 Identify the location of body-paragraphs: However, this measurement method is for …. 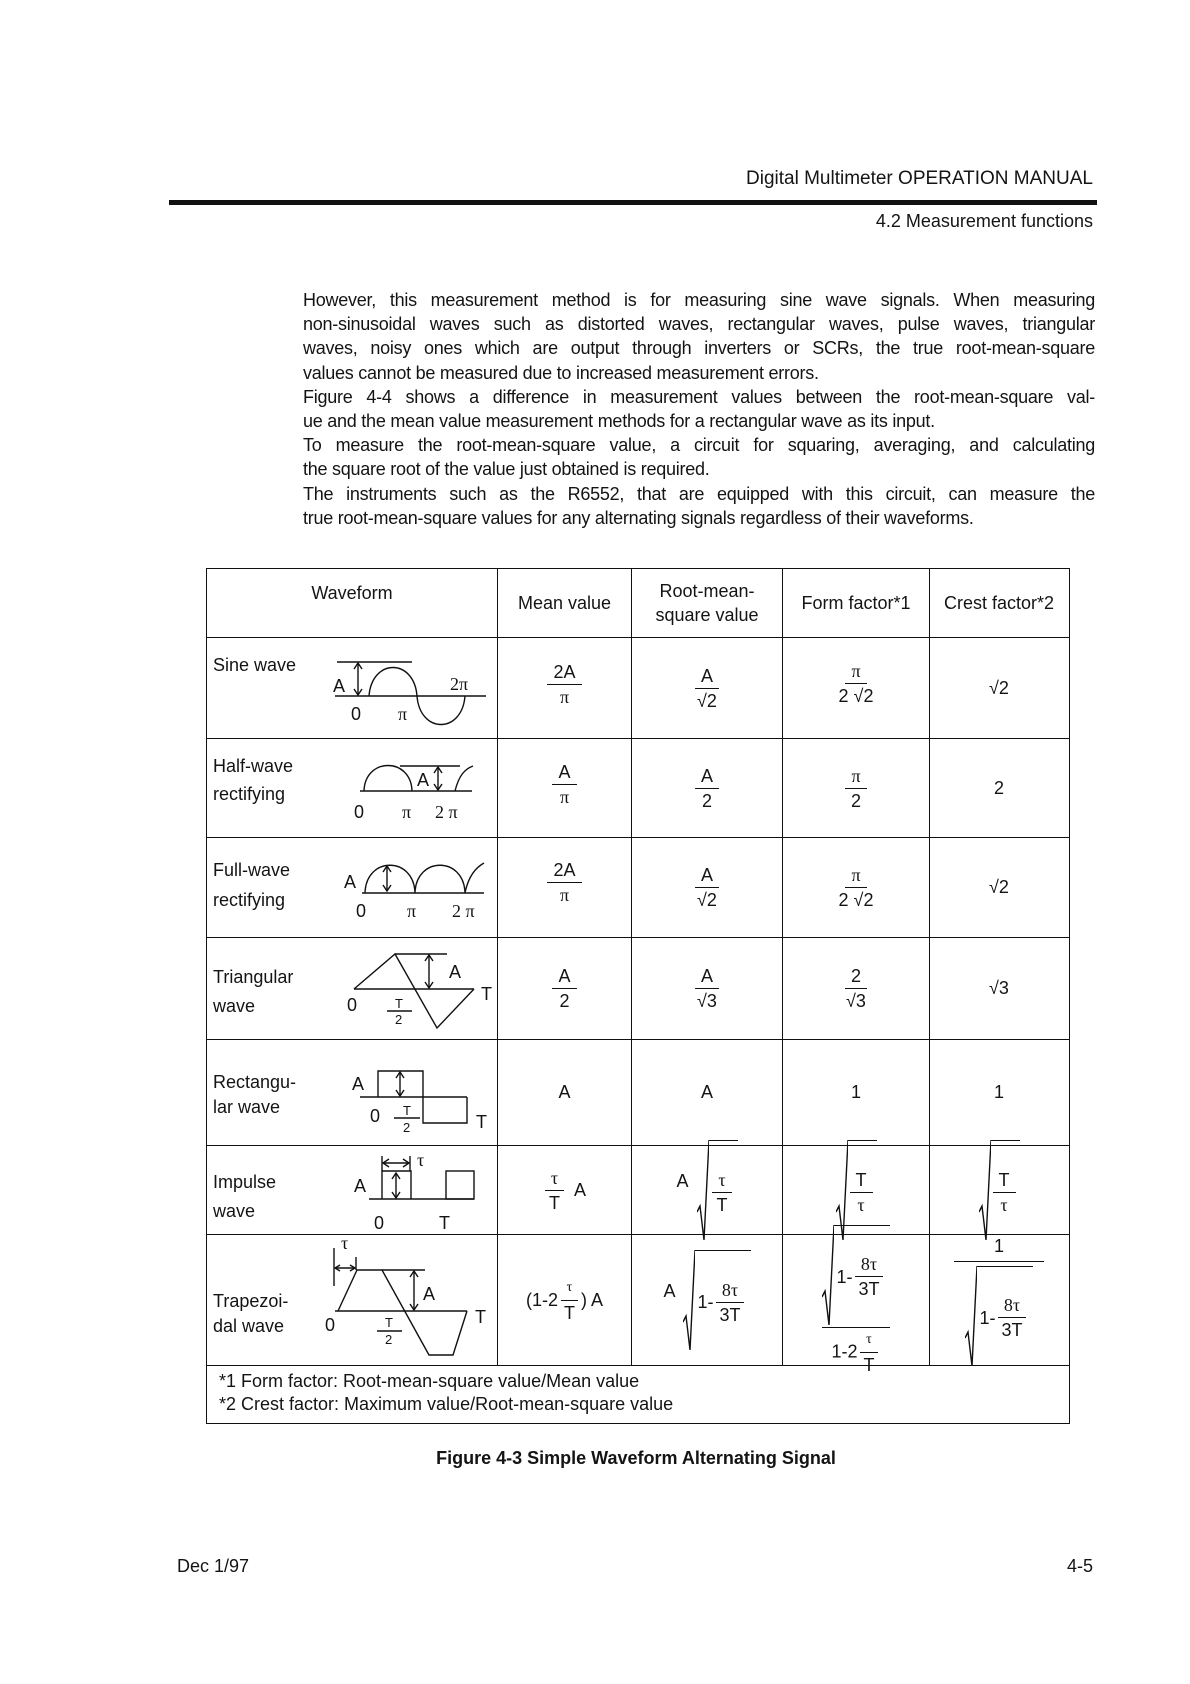
(699, 409).